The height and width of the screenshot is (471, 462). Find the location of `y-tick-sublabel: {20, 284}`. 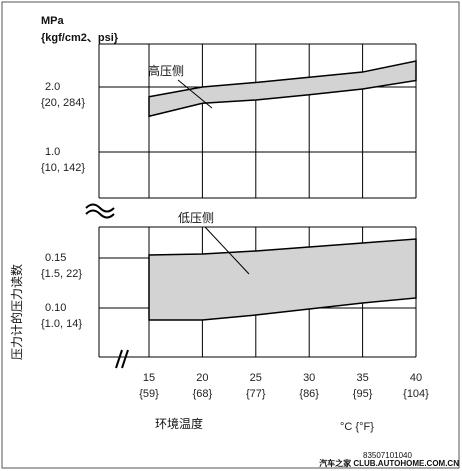

y-tick-sublabel: {20, 284} is located at coordinates (63, 103).